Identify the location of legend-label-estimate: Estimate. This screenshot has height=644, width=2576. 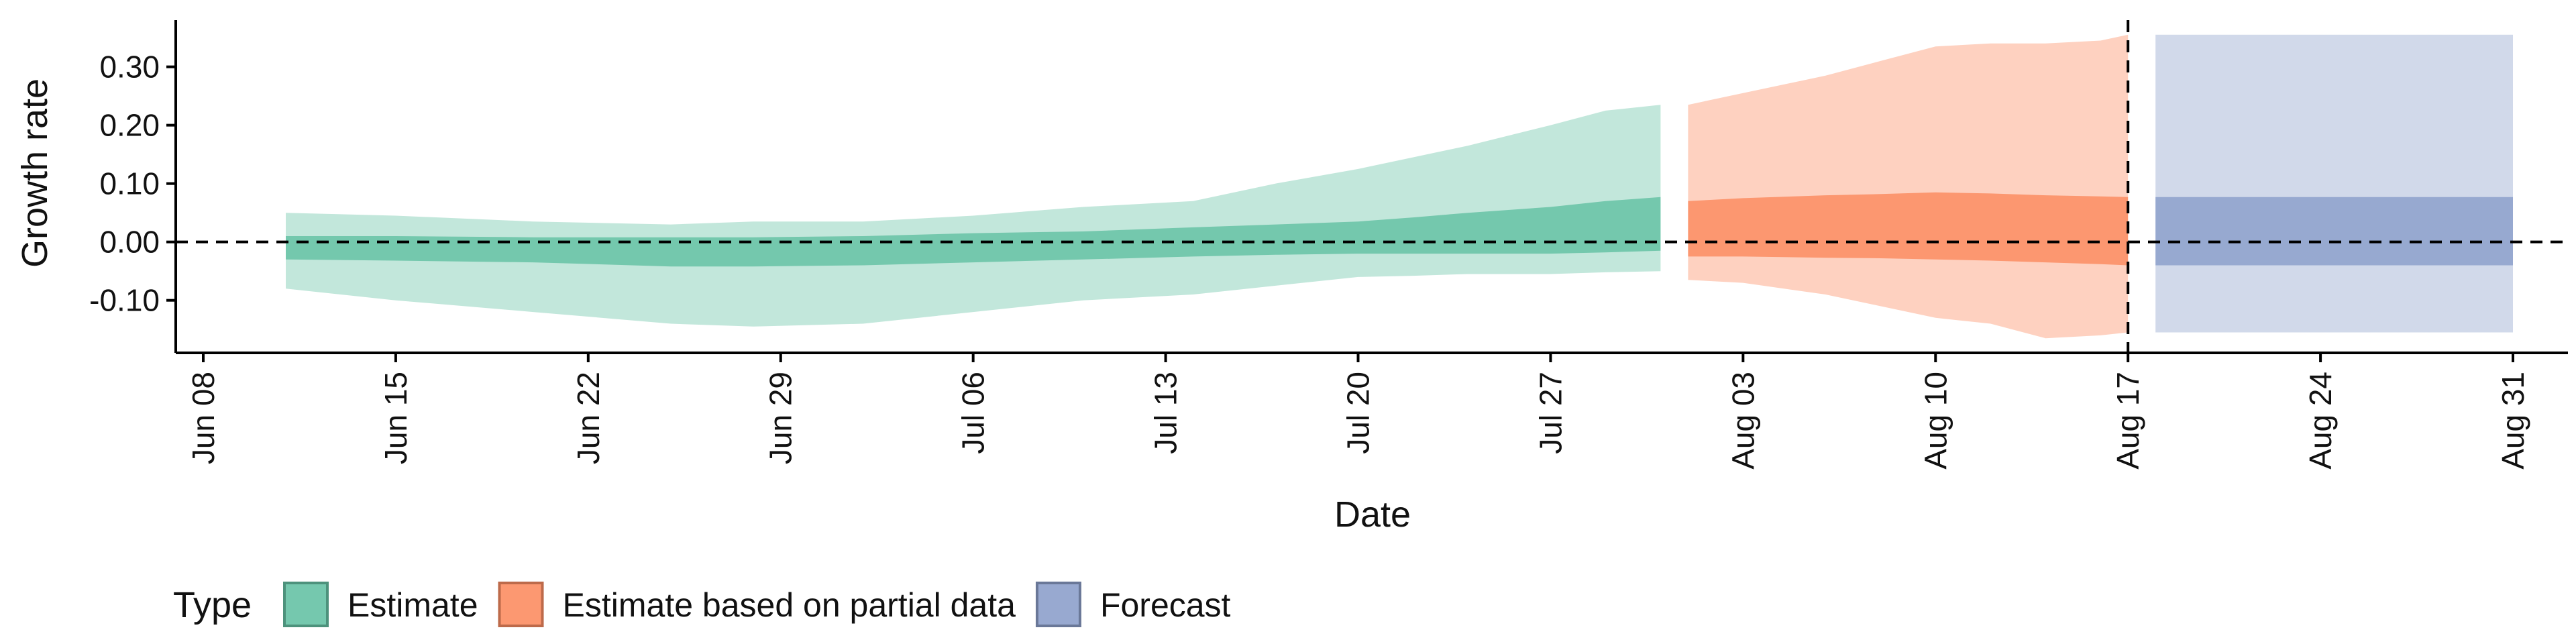
(412, 605).